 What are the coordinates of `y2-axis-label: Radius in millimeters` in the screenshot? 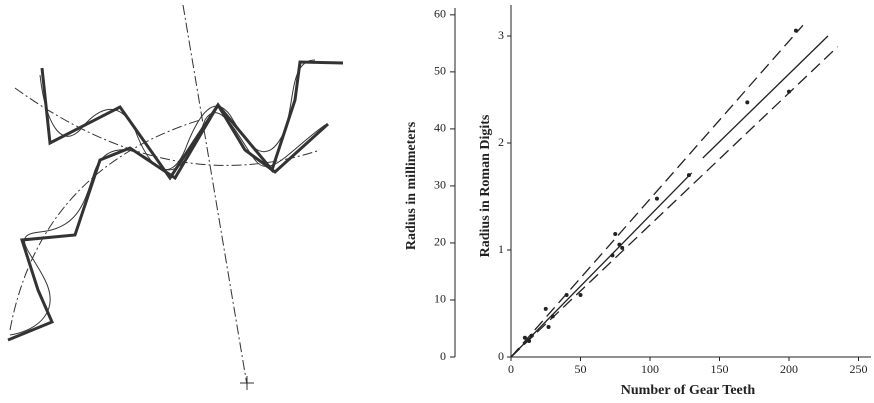 It's located at (411, 185).